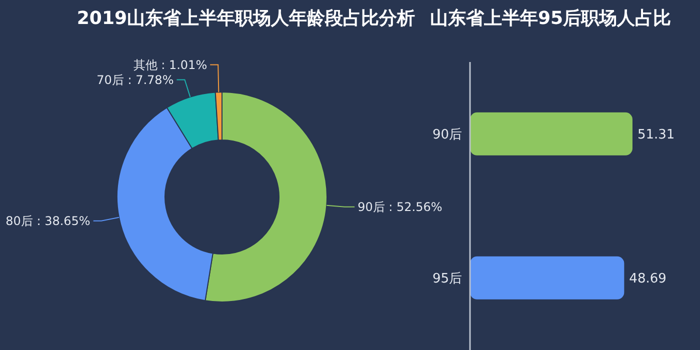 This screenshot has width=700, height=350. What do you see at coordinates (400, 207) in the screenshot?
I see `slice-label: 90后 : 52.56%` at bounding box center [400, 207].